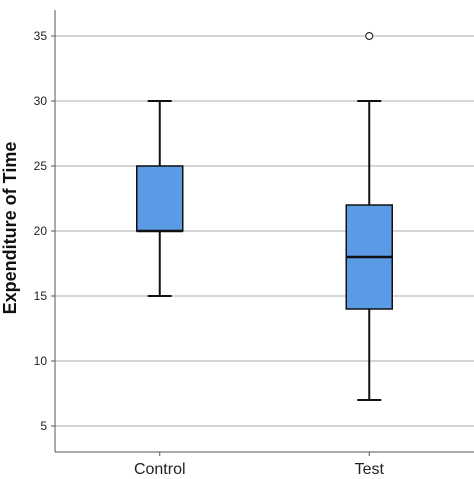 Image resolution: width=474 pixels, height=479 pixels. Describe the element at coordinates (369, 36) in the screenshot. I see `outlier-point` at that location.